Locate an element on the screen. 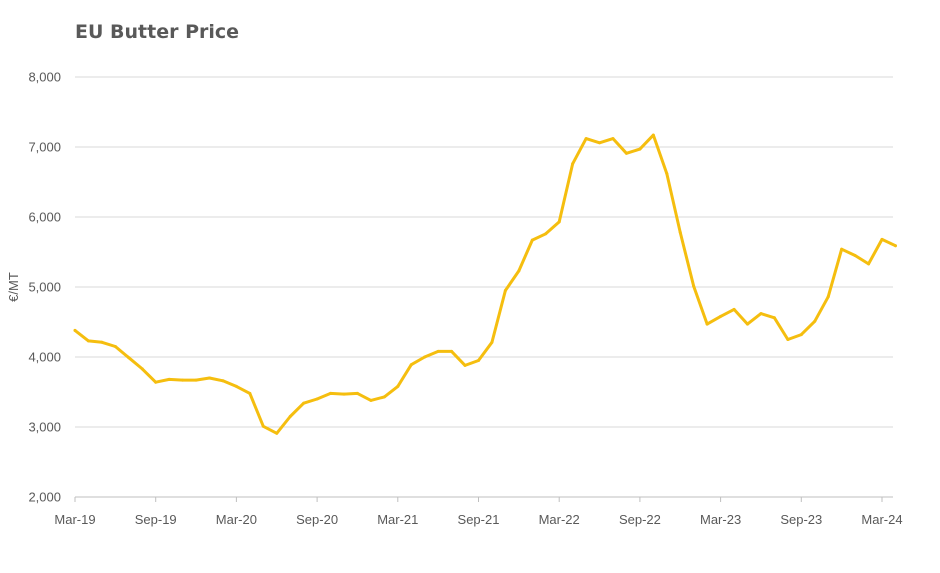  y-tick-label: 8,000 is located at coordinates (44, 77).